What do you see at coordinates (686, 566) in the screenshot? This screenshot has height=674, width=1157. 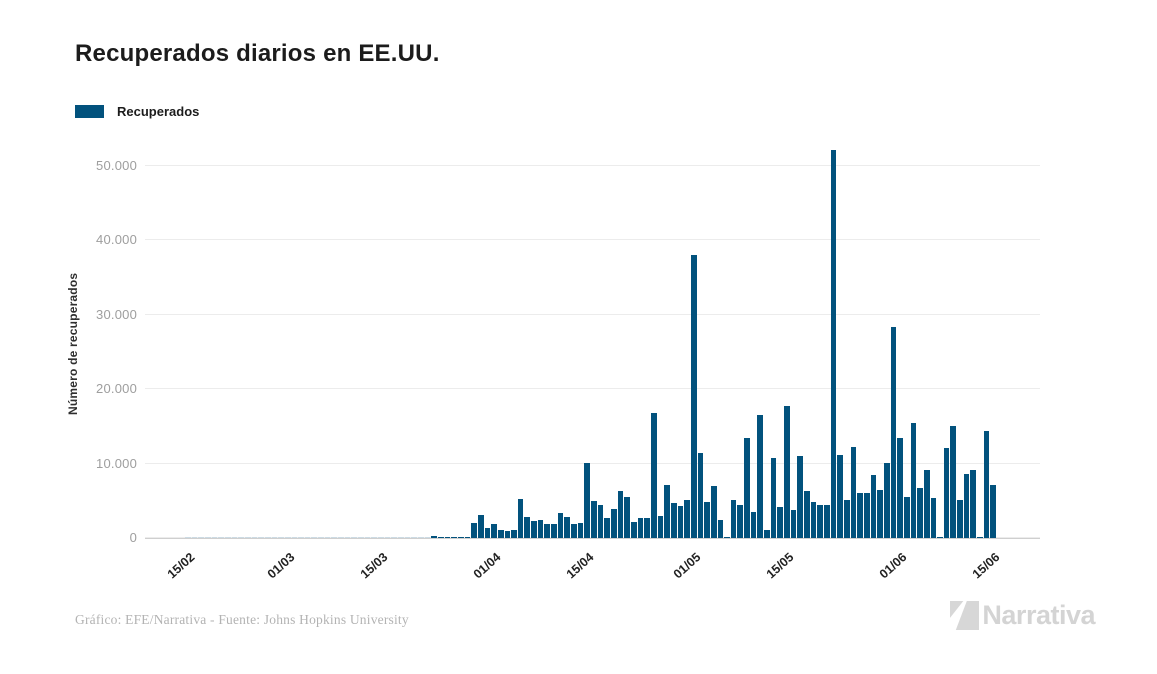 I see `x-tick-label: 01/05` at bounding box center [686, 566].